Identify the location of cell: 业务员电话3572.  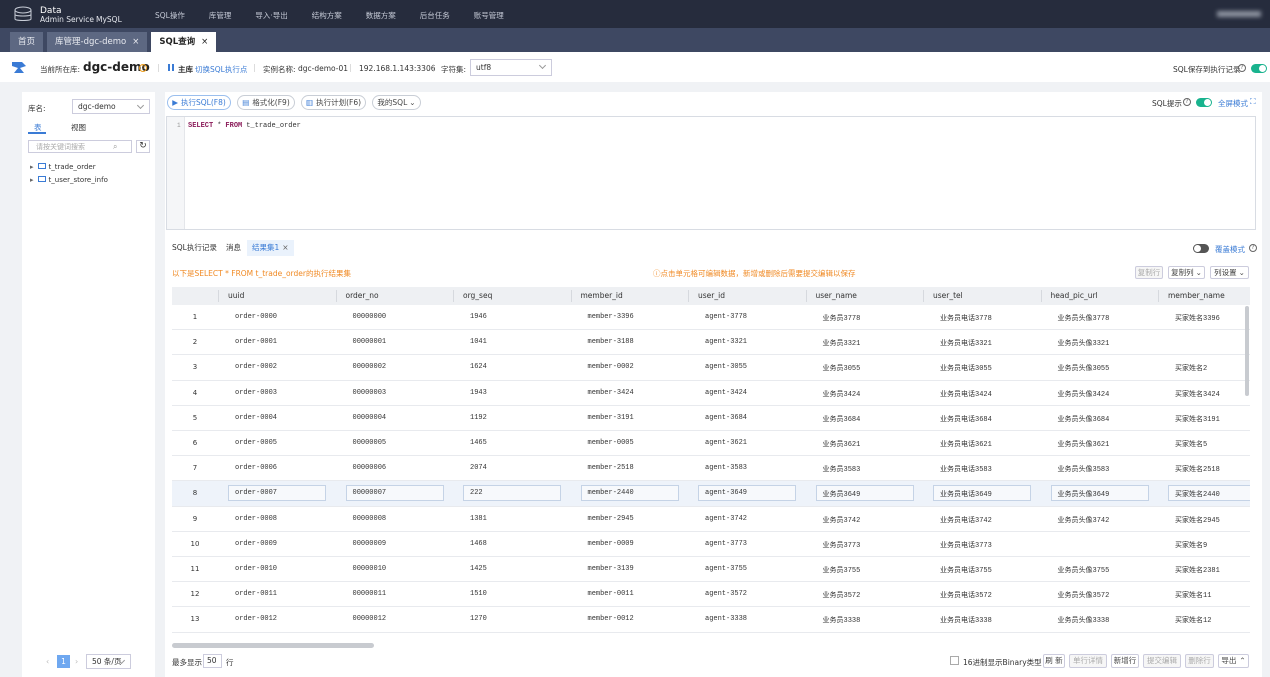
(966, 596).